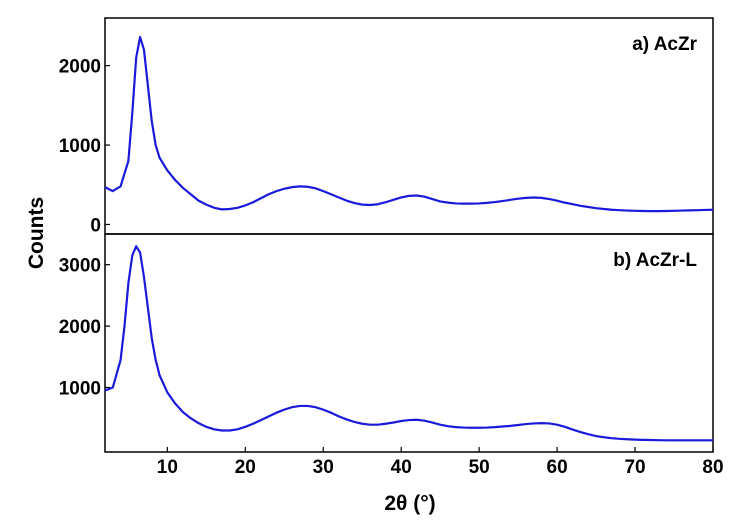 The image size is (736, 524). I want to click on y-axis-title: Counts, so click(36, 233).